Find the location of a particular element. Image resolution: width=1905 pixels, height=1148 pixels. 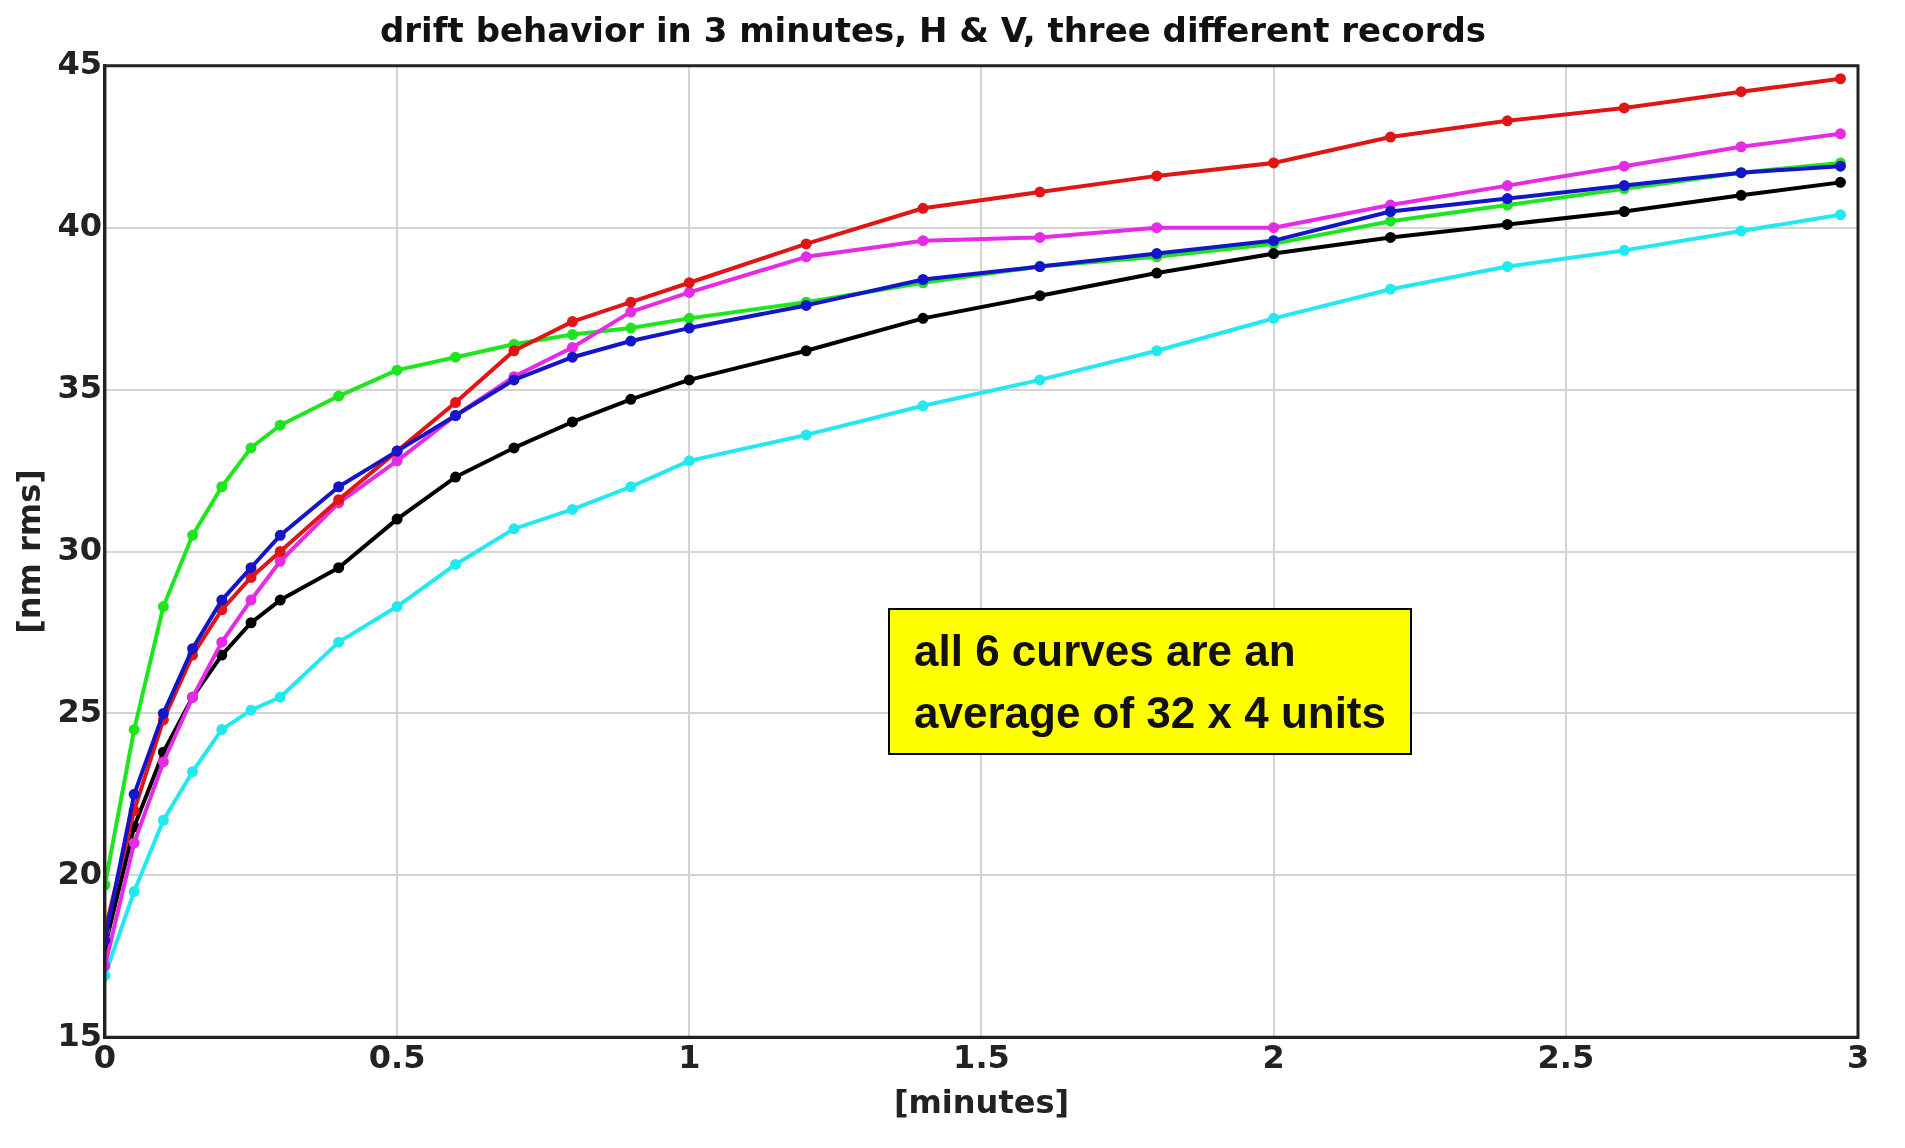

x-tick-label: 1 is located at coordinates (689, 1056).